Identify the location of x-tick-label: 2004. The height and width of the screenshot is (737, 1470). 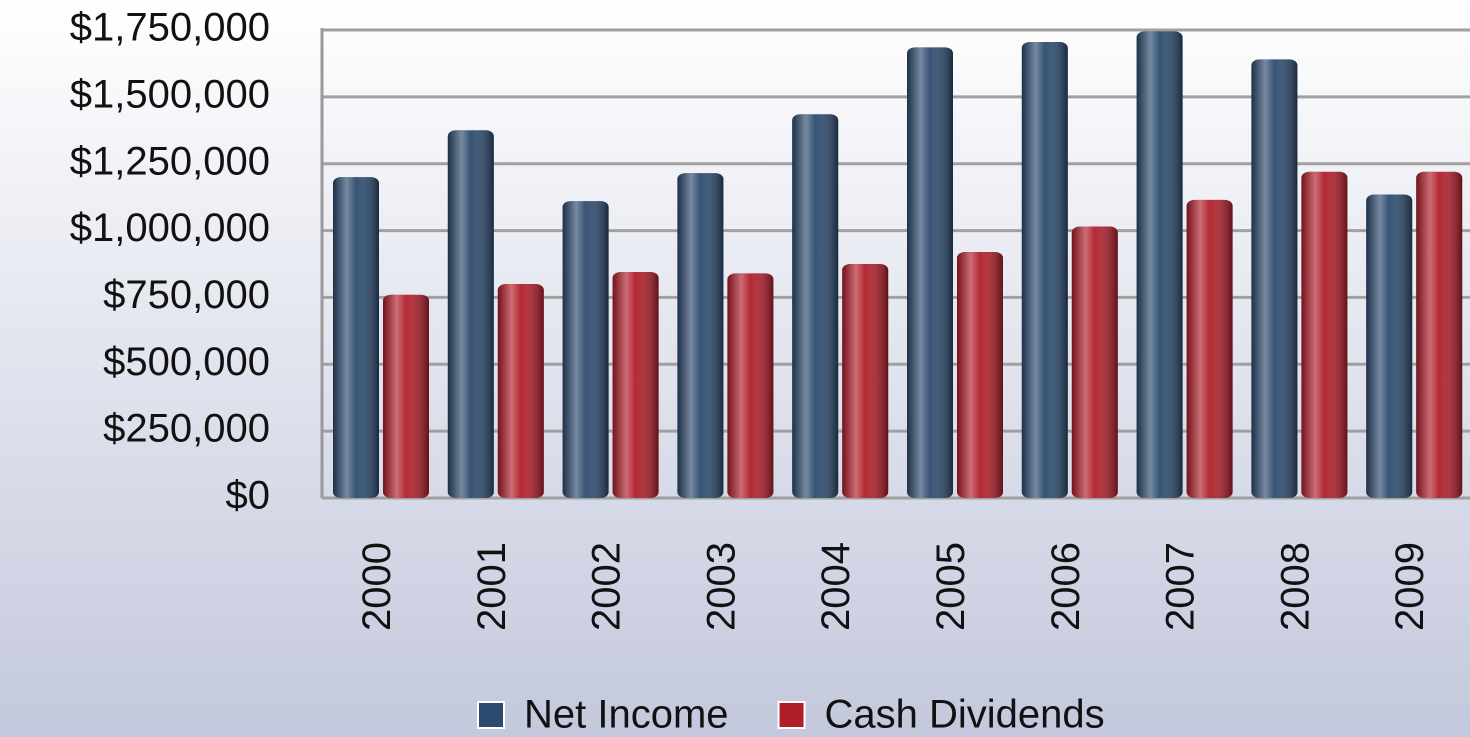
(836, 586).